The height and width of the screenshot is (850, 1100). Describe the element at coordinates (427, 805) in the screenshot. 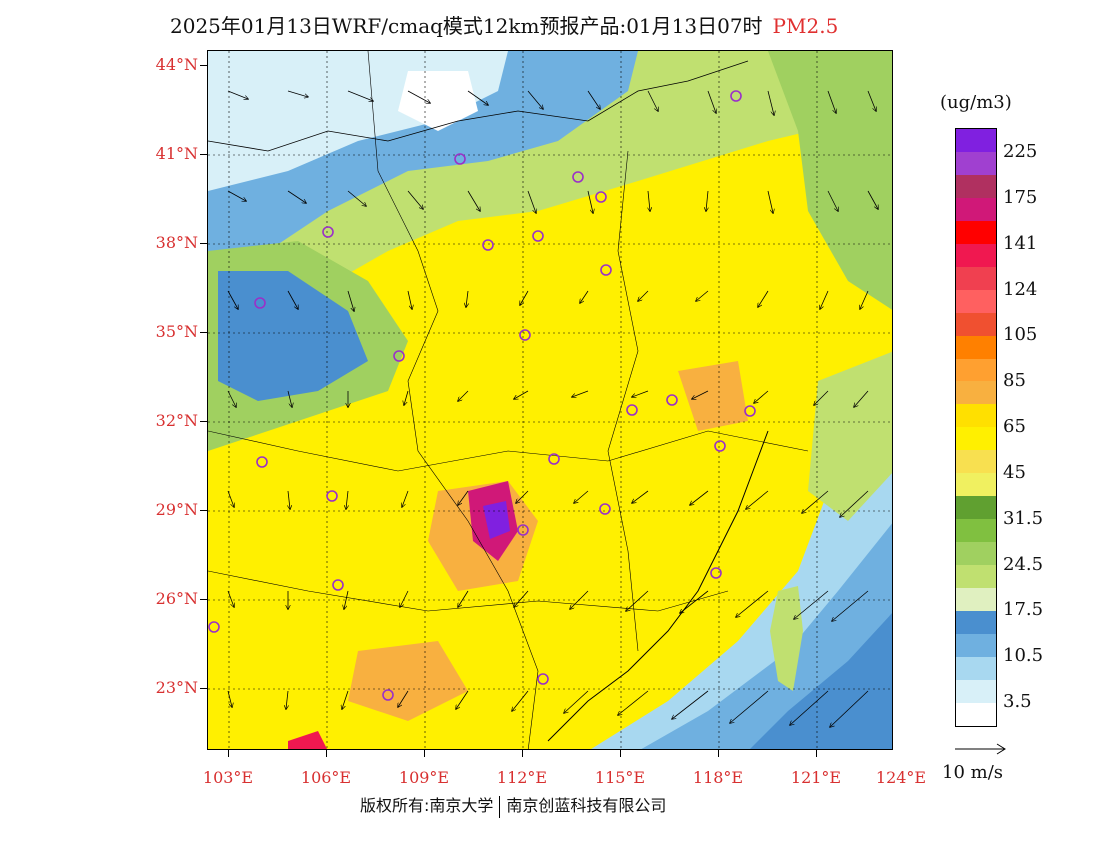

I see `copyright-left: 版权所有:南京大学` at that location.